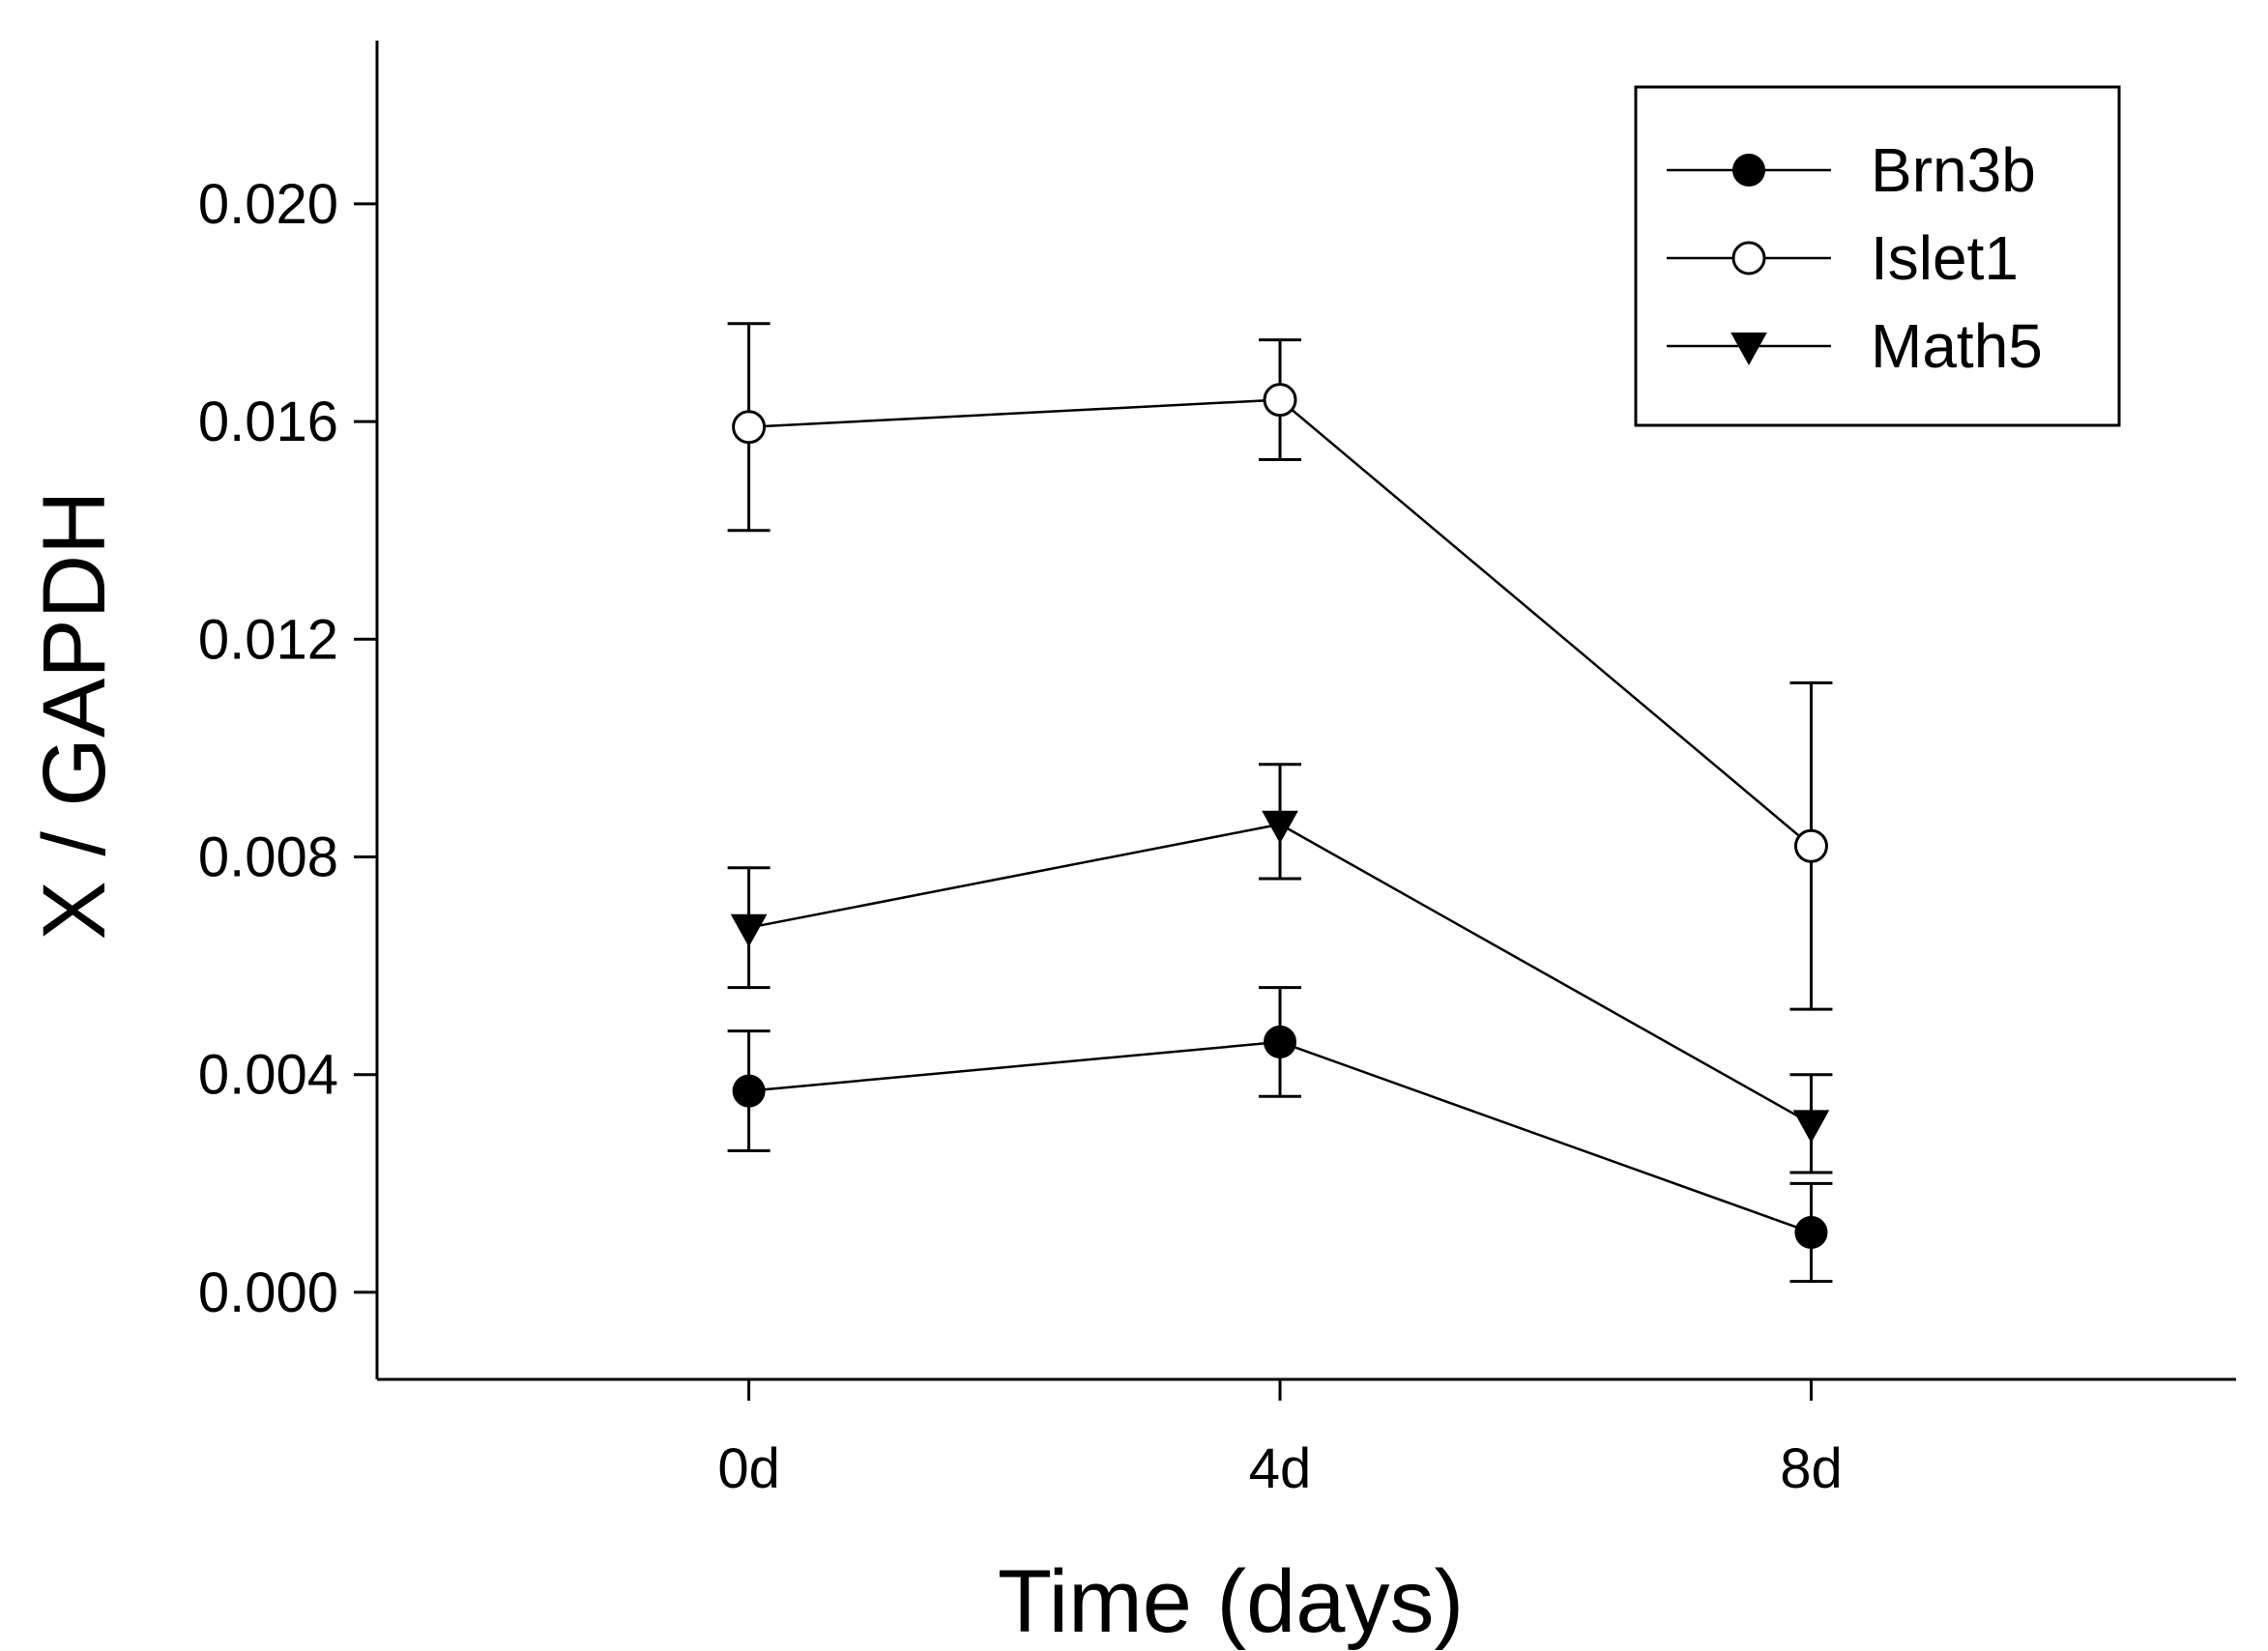  Describe the element at coordinates (287, 749) in the screenshot. I see `y-ticks: 0.000 0.004 0.008 0.012 0.016 0.020` at that location.